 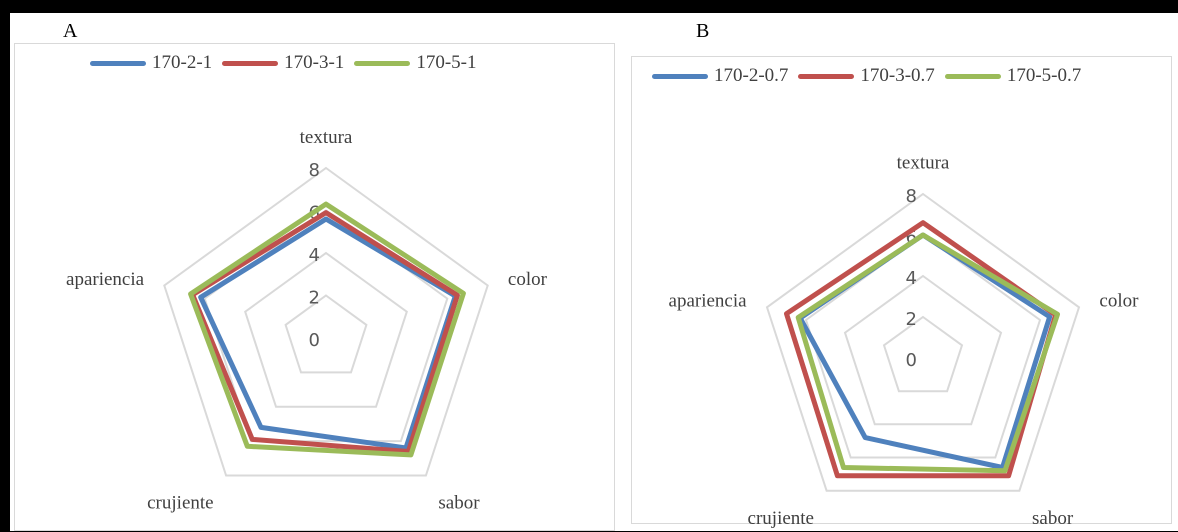 I want to click on legend-item: 170-2-0.7, so click(x=720, y=76).